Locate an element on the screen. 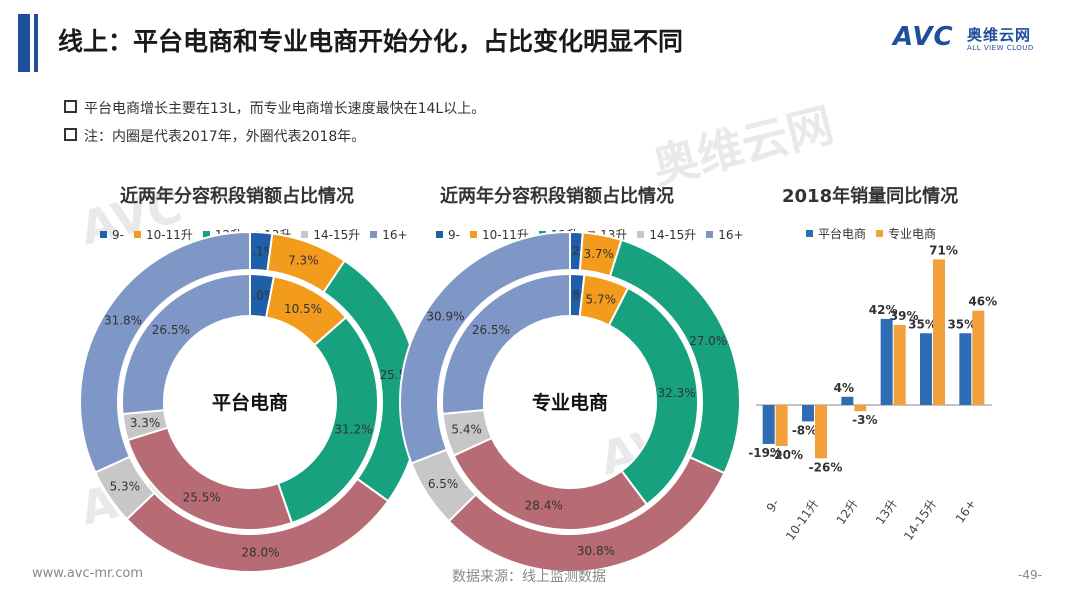 The height and width of the screenshot is (608, 1080). slice-data-label: 3.7% is located at coordinates (598, 254).